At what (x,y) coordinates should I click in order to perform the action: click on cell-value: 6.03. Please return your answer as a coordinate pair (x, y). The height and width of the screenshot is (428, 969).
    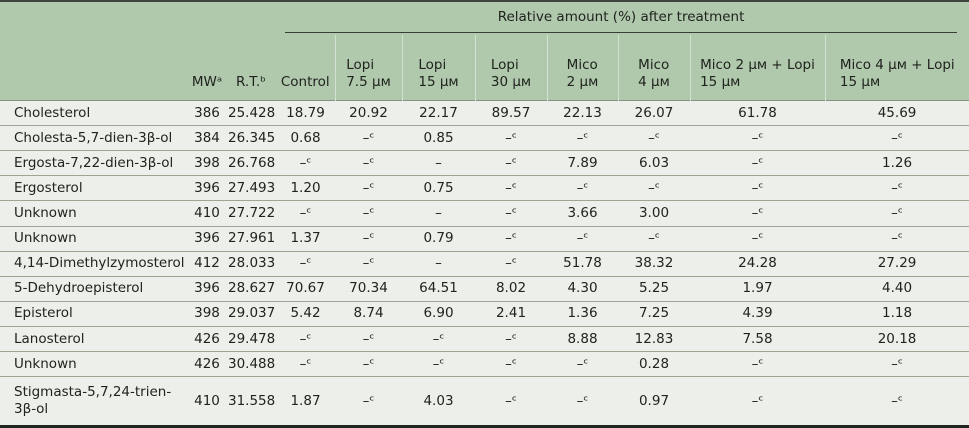
    Looking at the image, I should click on (654, 163).